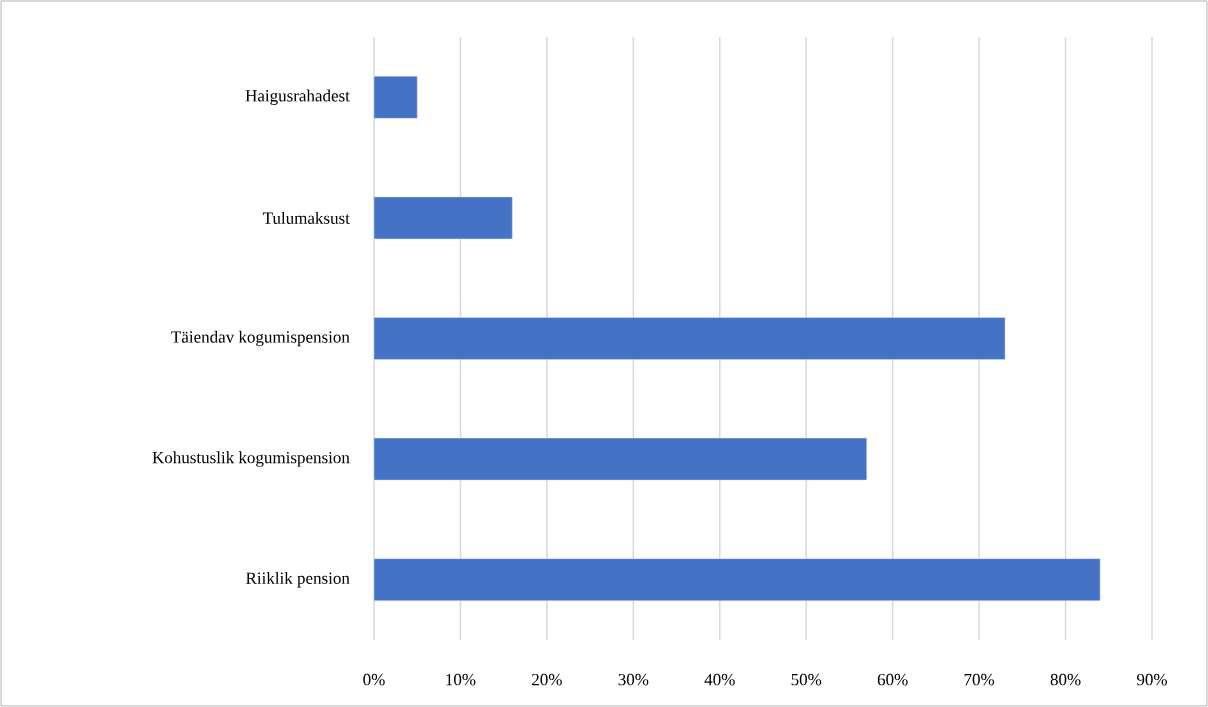  Describe the element at coordinates (547, 679) in the screenshot. I see `x-tick-label: 20%` at that location.